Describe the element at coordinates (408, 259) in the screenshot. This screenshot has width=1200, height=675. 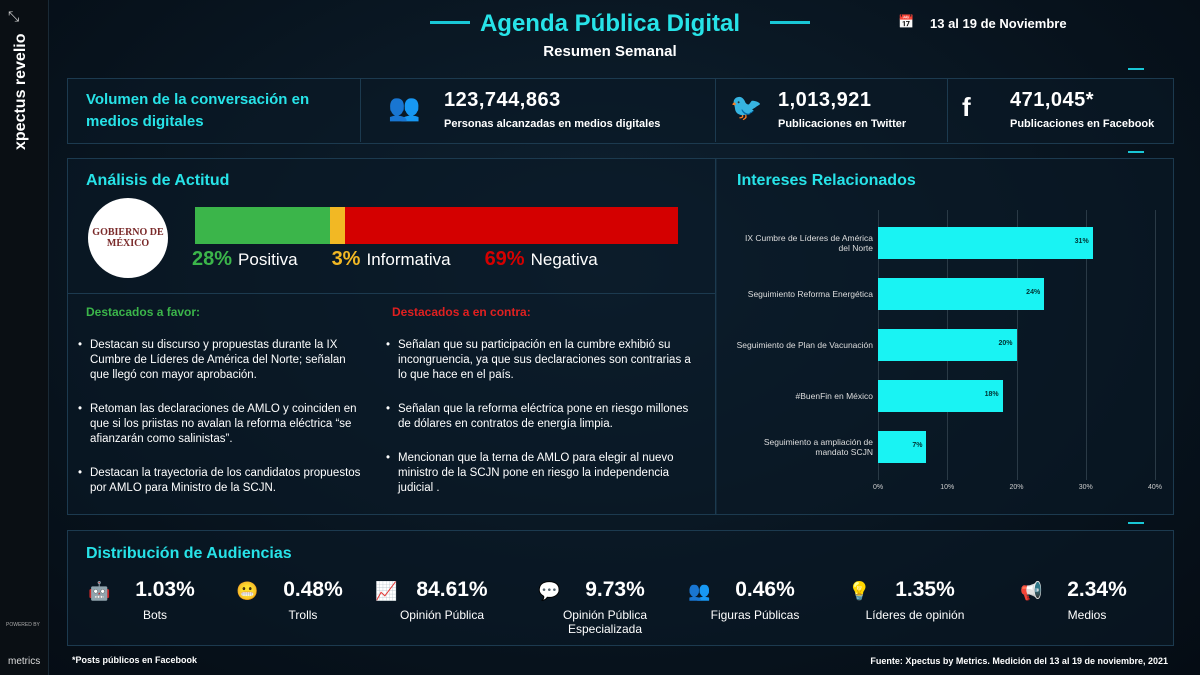
I see `legend-name: Informativa` at that location.